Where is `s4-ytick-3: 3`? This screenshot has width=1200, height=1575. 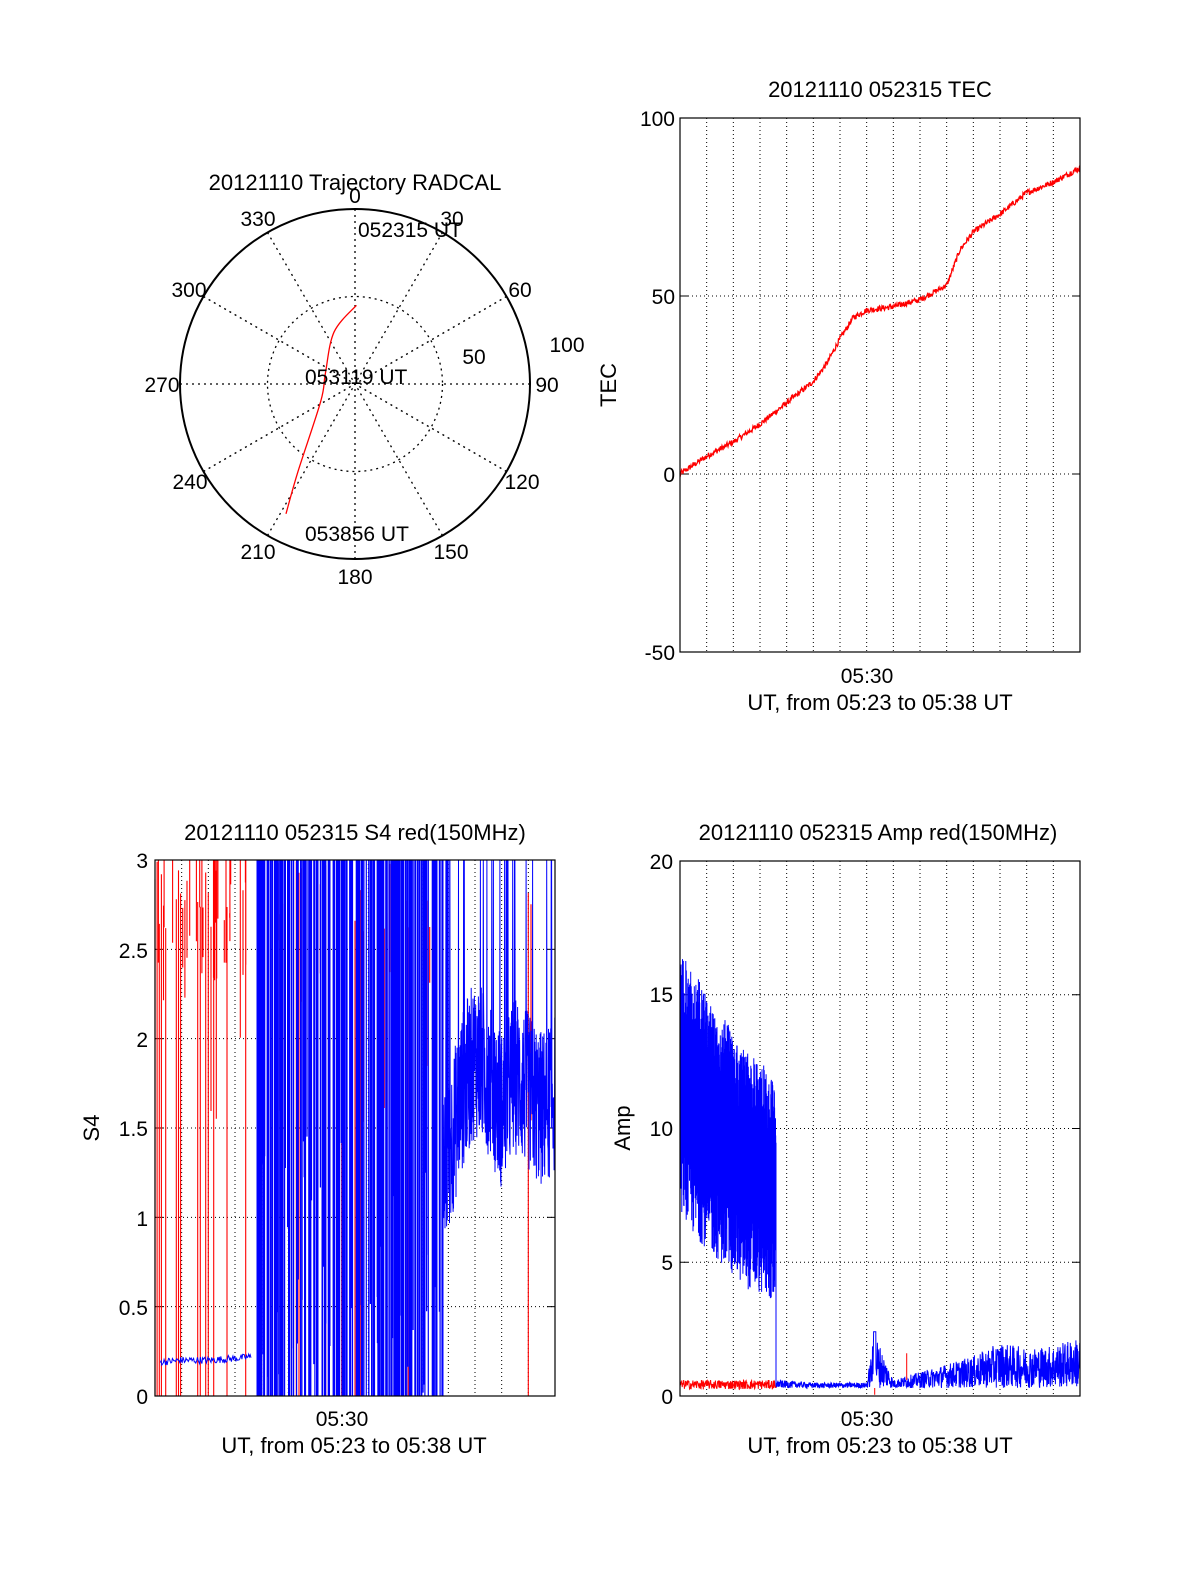
s4-ytick-3: 3 is located at coordinates (142, 861).